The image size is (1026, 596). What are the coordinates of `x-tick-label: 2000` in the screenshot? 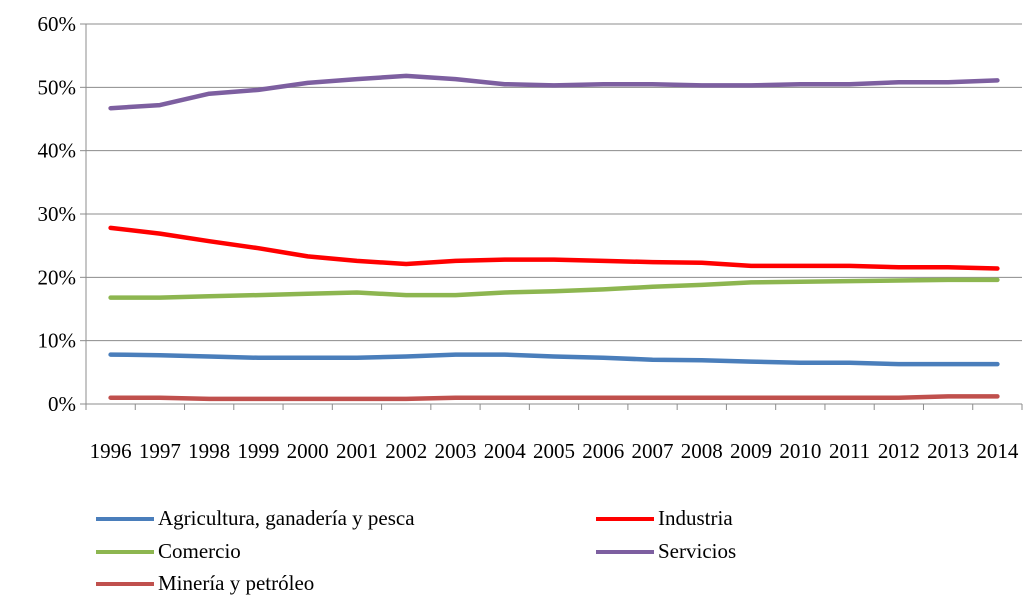 It's located at (308, 451).